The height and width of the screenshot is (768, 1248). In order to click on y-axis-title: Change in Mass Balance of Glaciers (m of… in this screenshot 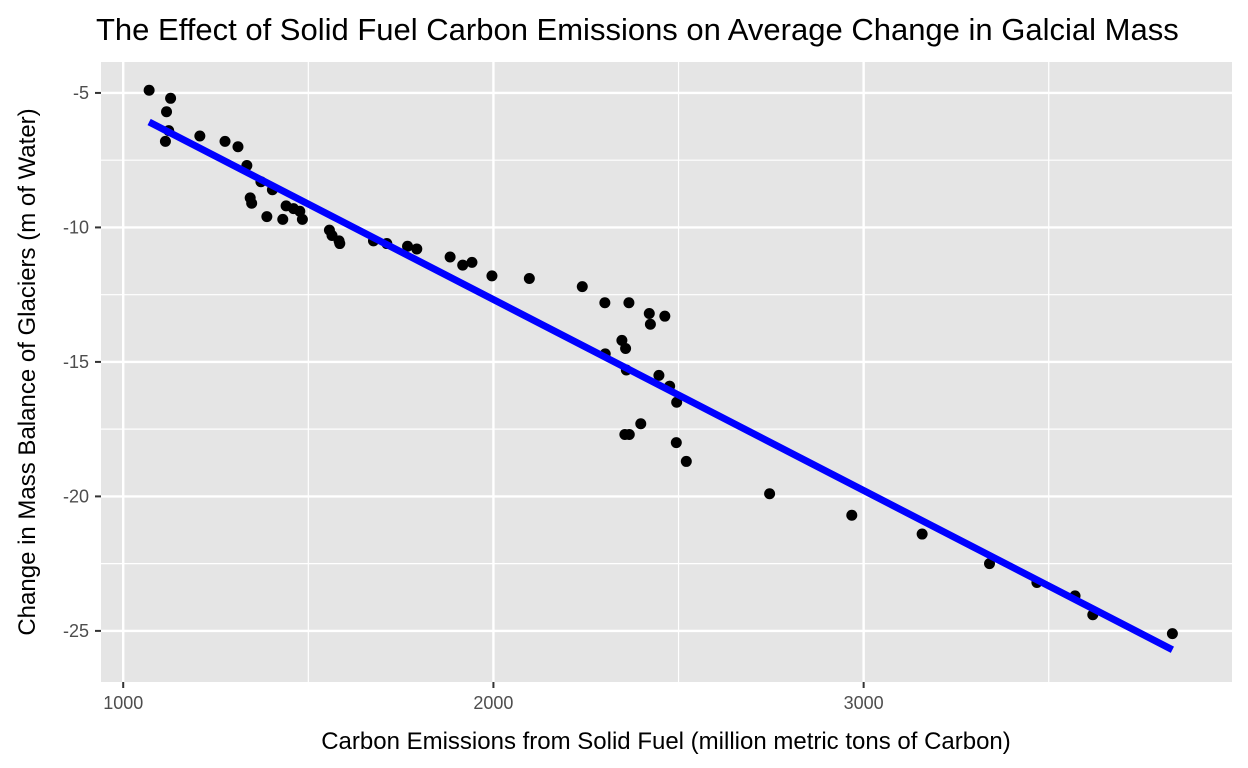, I will do `click(27, 371)`.